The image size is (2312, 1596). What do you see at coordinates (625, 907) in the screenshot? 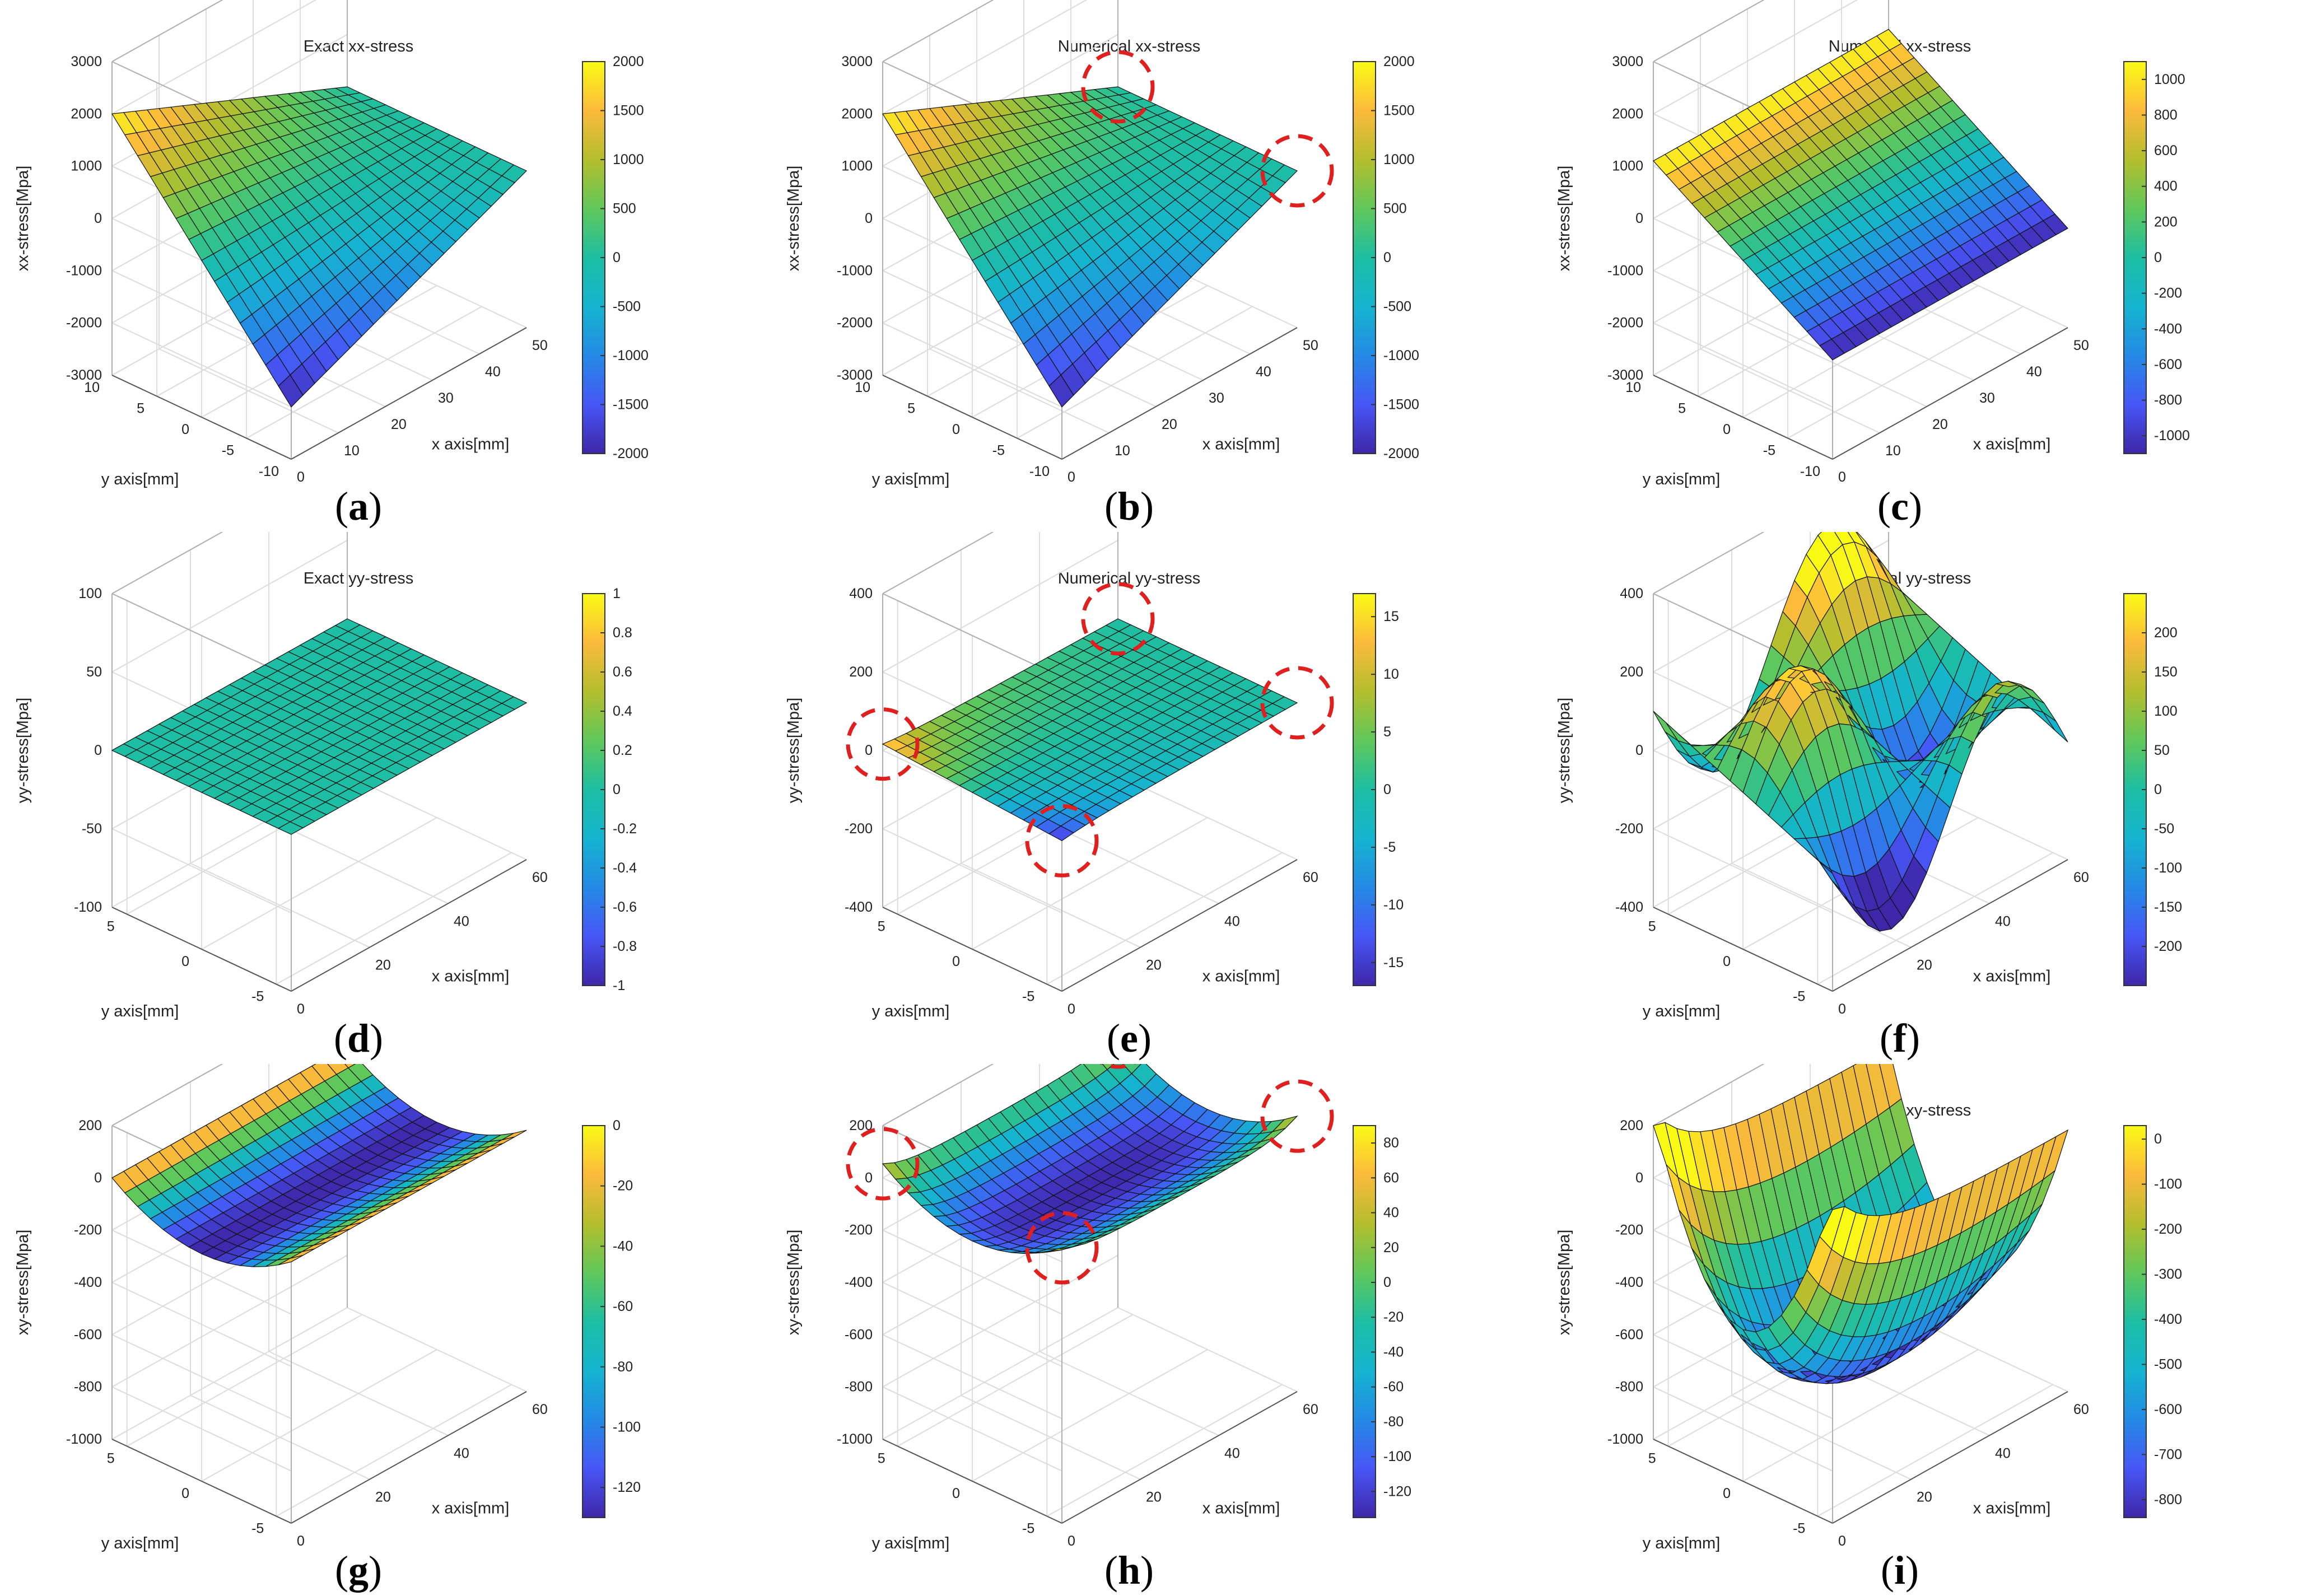
I see `colorbar-tick-label: -0.6` at bounding box center [625, 907].